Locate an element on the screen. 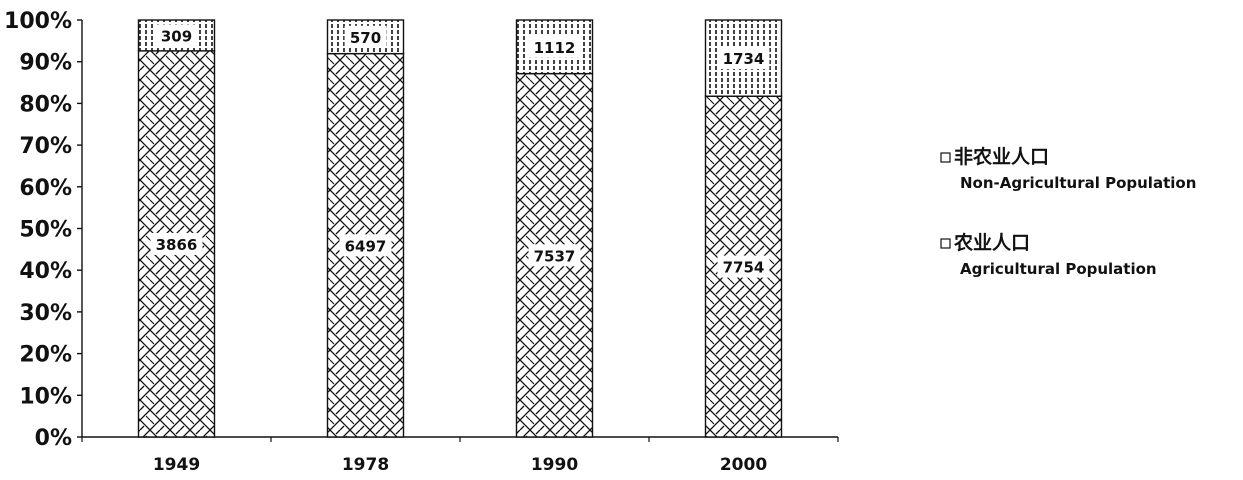  legend-label-en: Non-Agricultural Population is located at coordinates (1078, 183).